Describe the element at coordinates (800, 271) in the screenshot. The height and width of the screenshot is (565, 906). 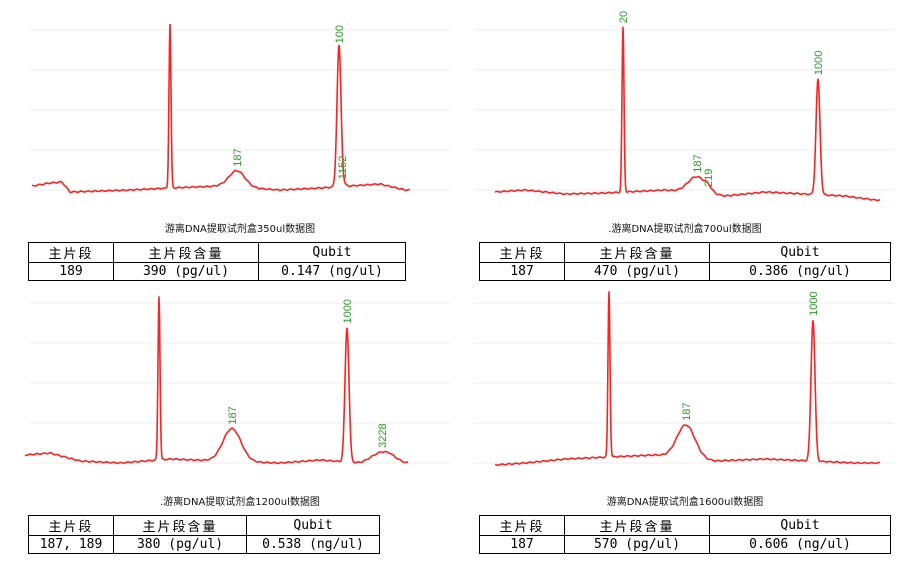
I see `cell-qubit: 0.386 (ng/ul)` at that location.